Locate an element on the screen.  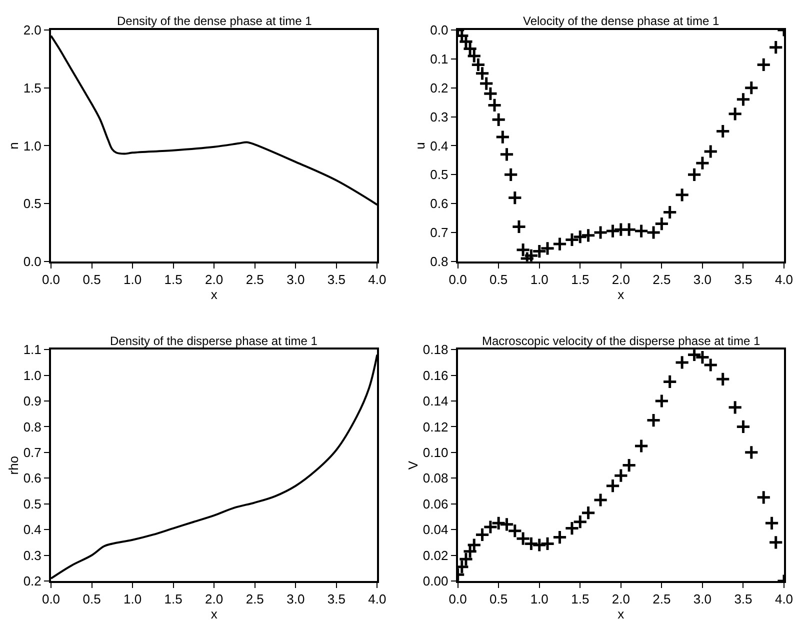
y-tick-label: 1.1 is located at coordinates (32, 350).